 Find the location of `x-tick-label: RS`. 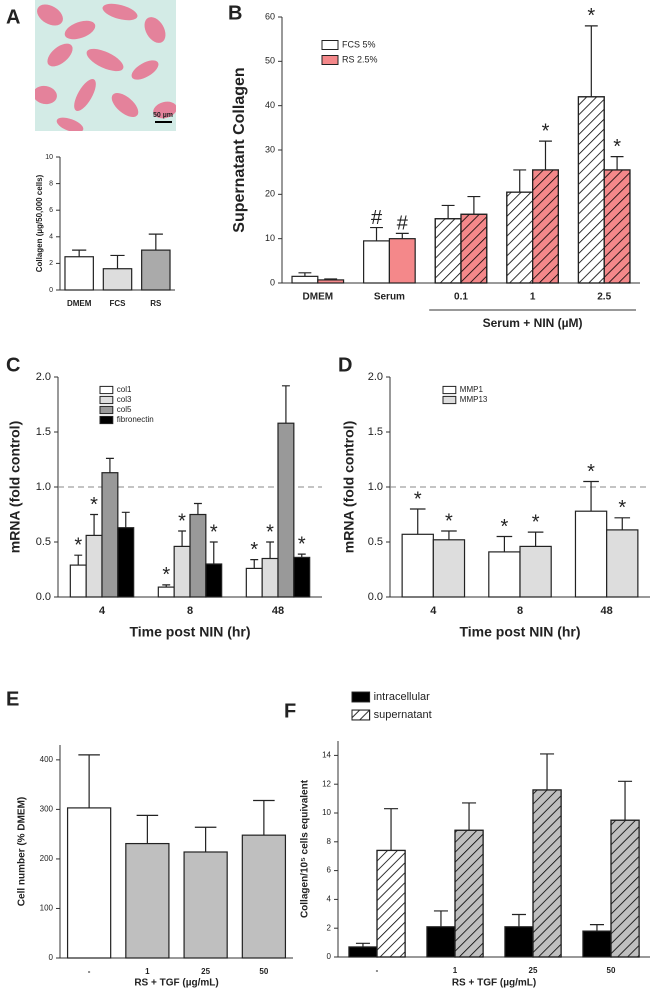

x-tick-label: RS is located at coordinates (156, 303).